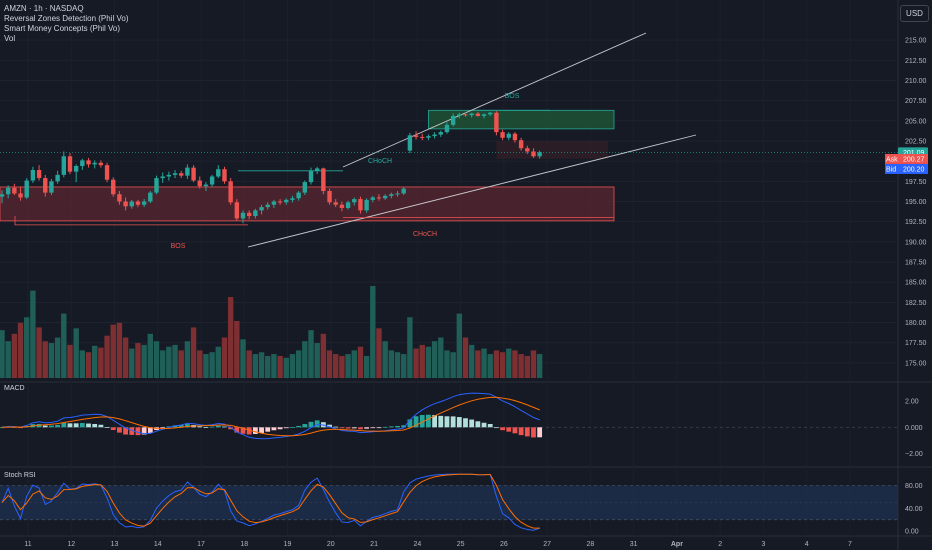 Image resolution: width=932 pixels, height=550 pixels. I want to click on time-tick-label: 11, so click(27, 544).